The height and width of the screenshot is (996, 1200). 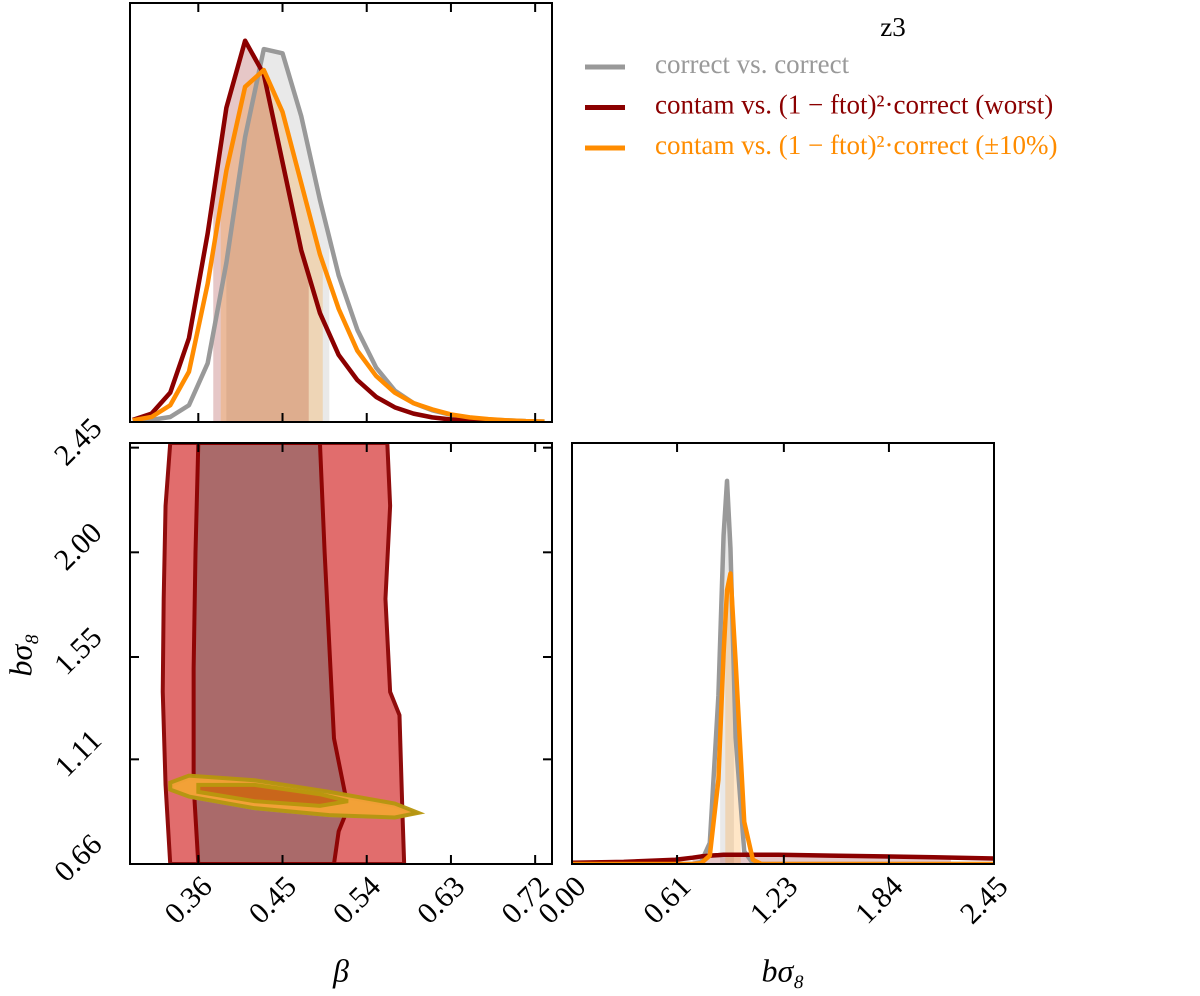 What do you see at coordinates (340, 970) in the screenshot?
I see `x-axis-label: β` at bounding box center [340, 970].